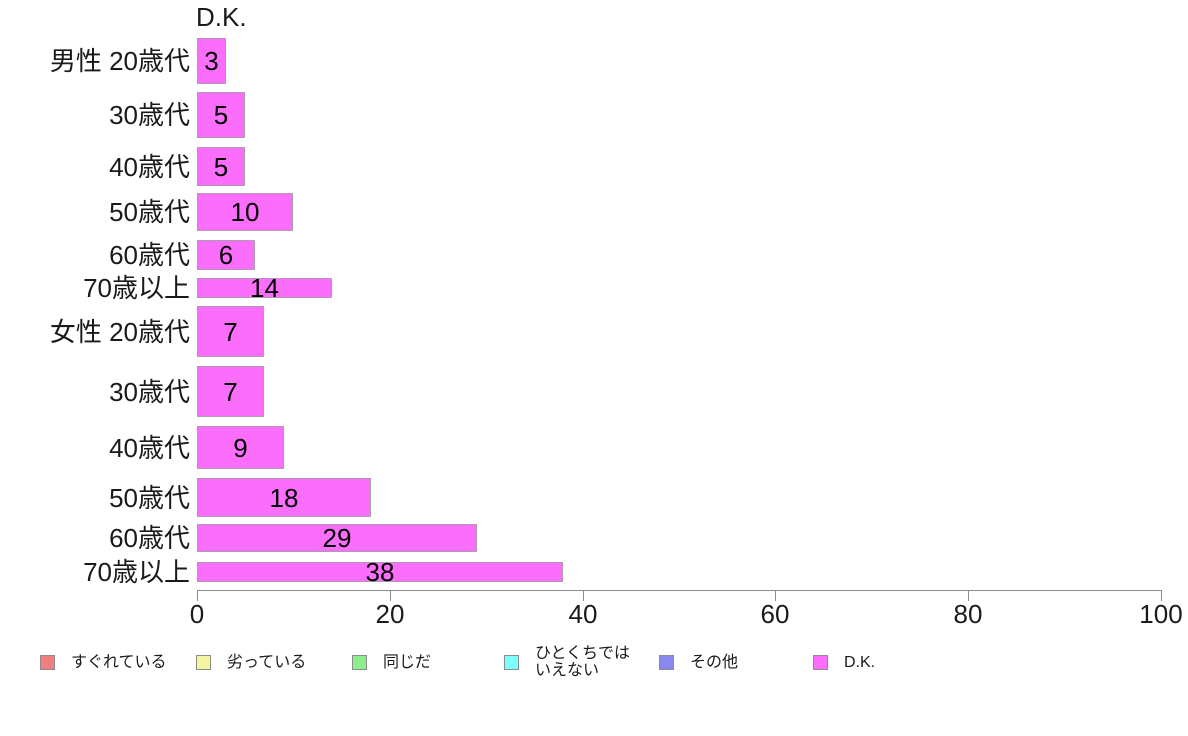 Image resolution: width=1188 pixels, height=736 pixels. What do you see at coordinates (267, 662) in the screenshot?
I see `legend-label: 劣っている` at bounding box center [267, 662].